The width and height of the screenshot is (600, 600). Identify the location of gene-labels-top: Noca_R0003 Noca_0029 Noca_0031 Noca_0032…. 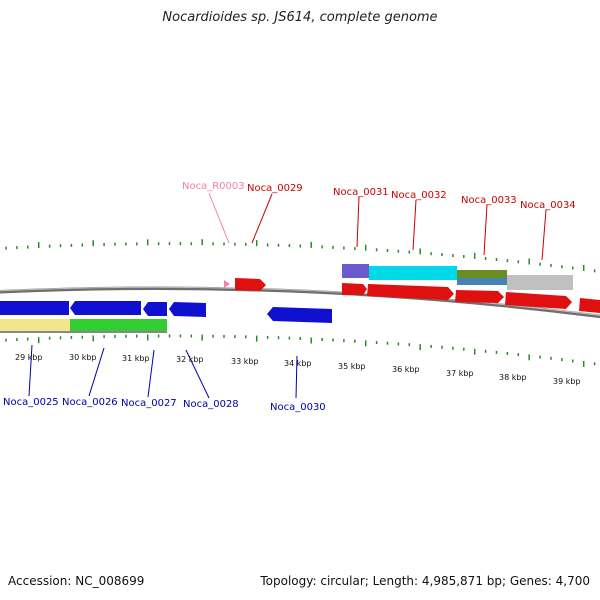
(379, 196).